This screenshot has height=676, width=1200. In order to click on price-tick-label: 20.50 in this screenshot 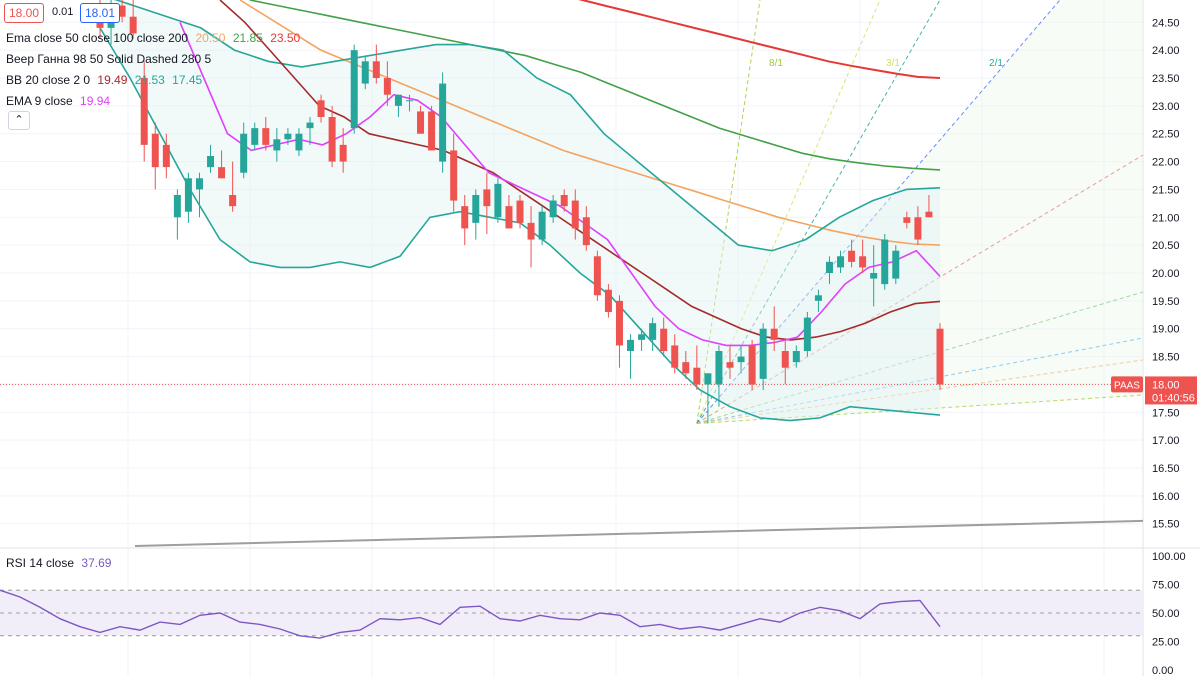, I will do `click(1166, 246)`.